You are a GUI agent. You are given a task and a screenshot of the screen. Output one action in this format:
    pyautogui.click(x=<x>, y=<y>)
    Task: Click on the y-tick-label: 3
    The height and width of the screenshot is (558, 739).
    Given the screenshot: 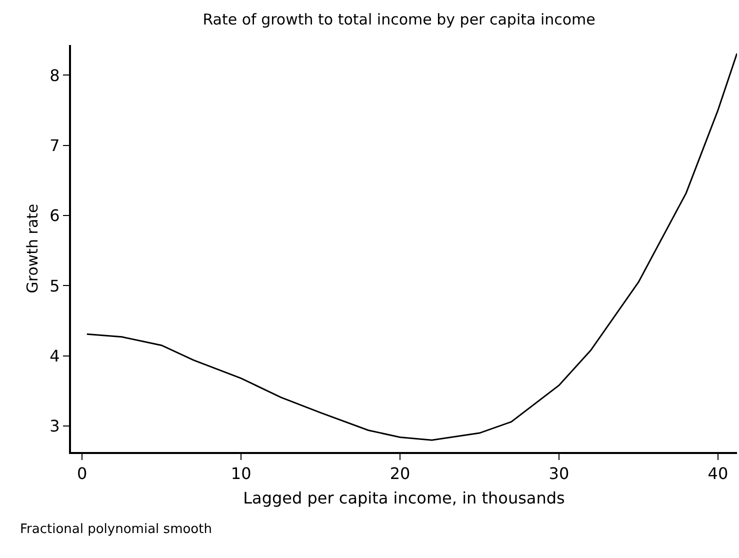 What is the action you would take?
    pyautogui.click(x=55, y=426)
    